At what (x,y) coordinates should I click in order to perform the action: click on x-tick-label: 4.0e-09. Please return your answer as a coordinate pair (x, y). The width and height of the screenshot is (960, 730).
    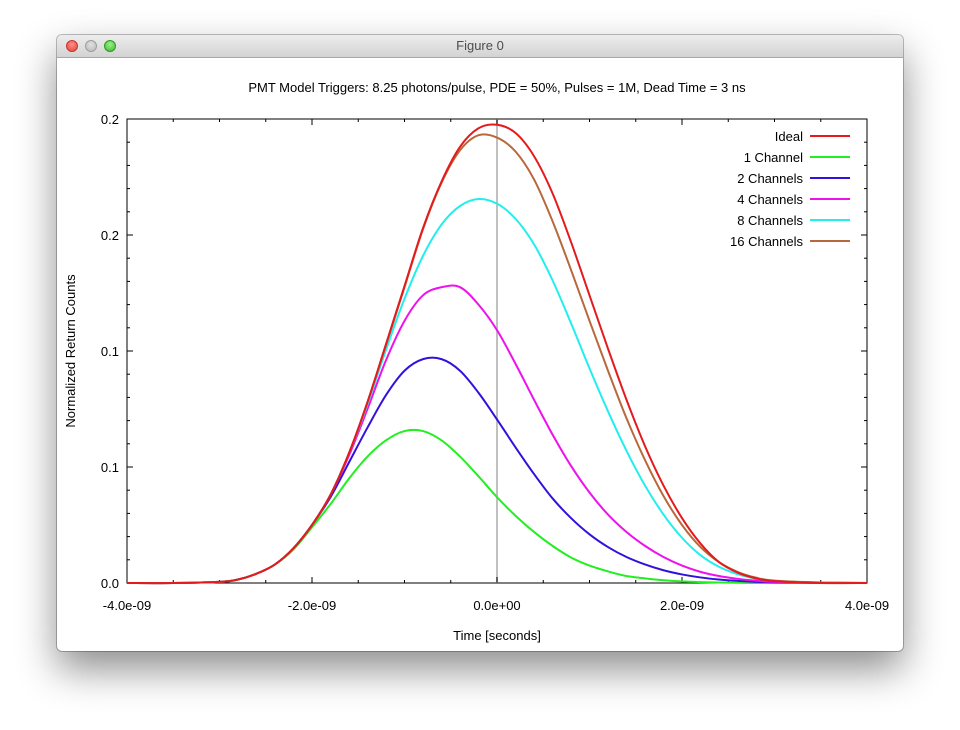
    Looking at the image, I should click on (867, 605).